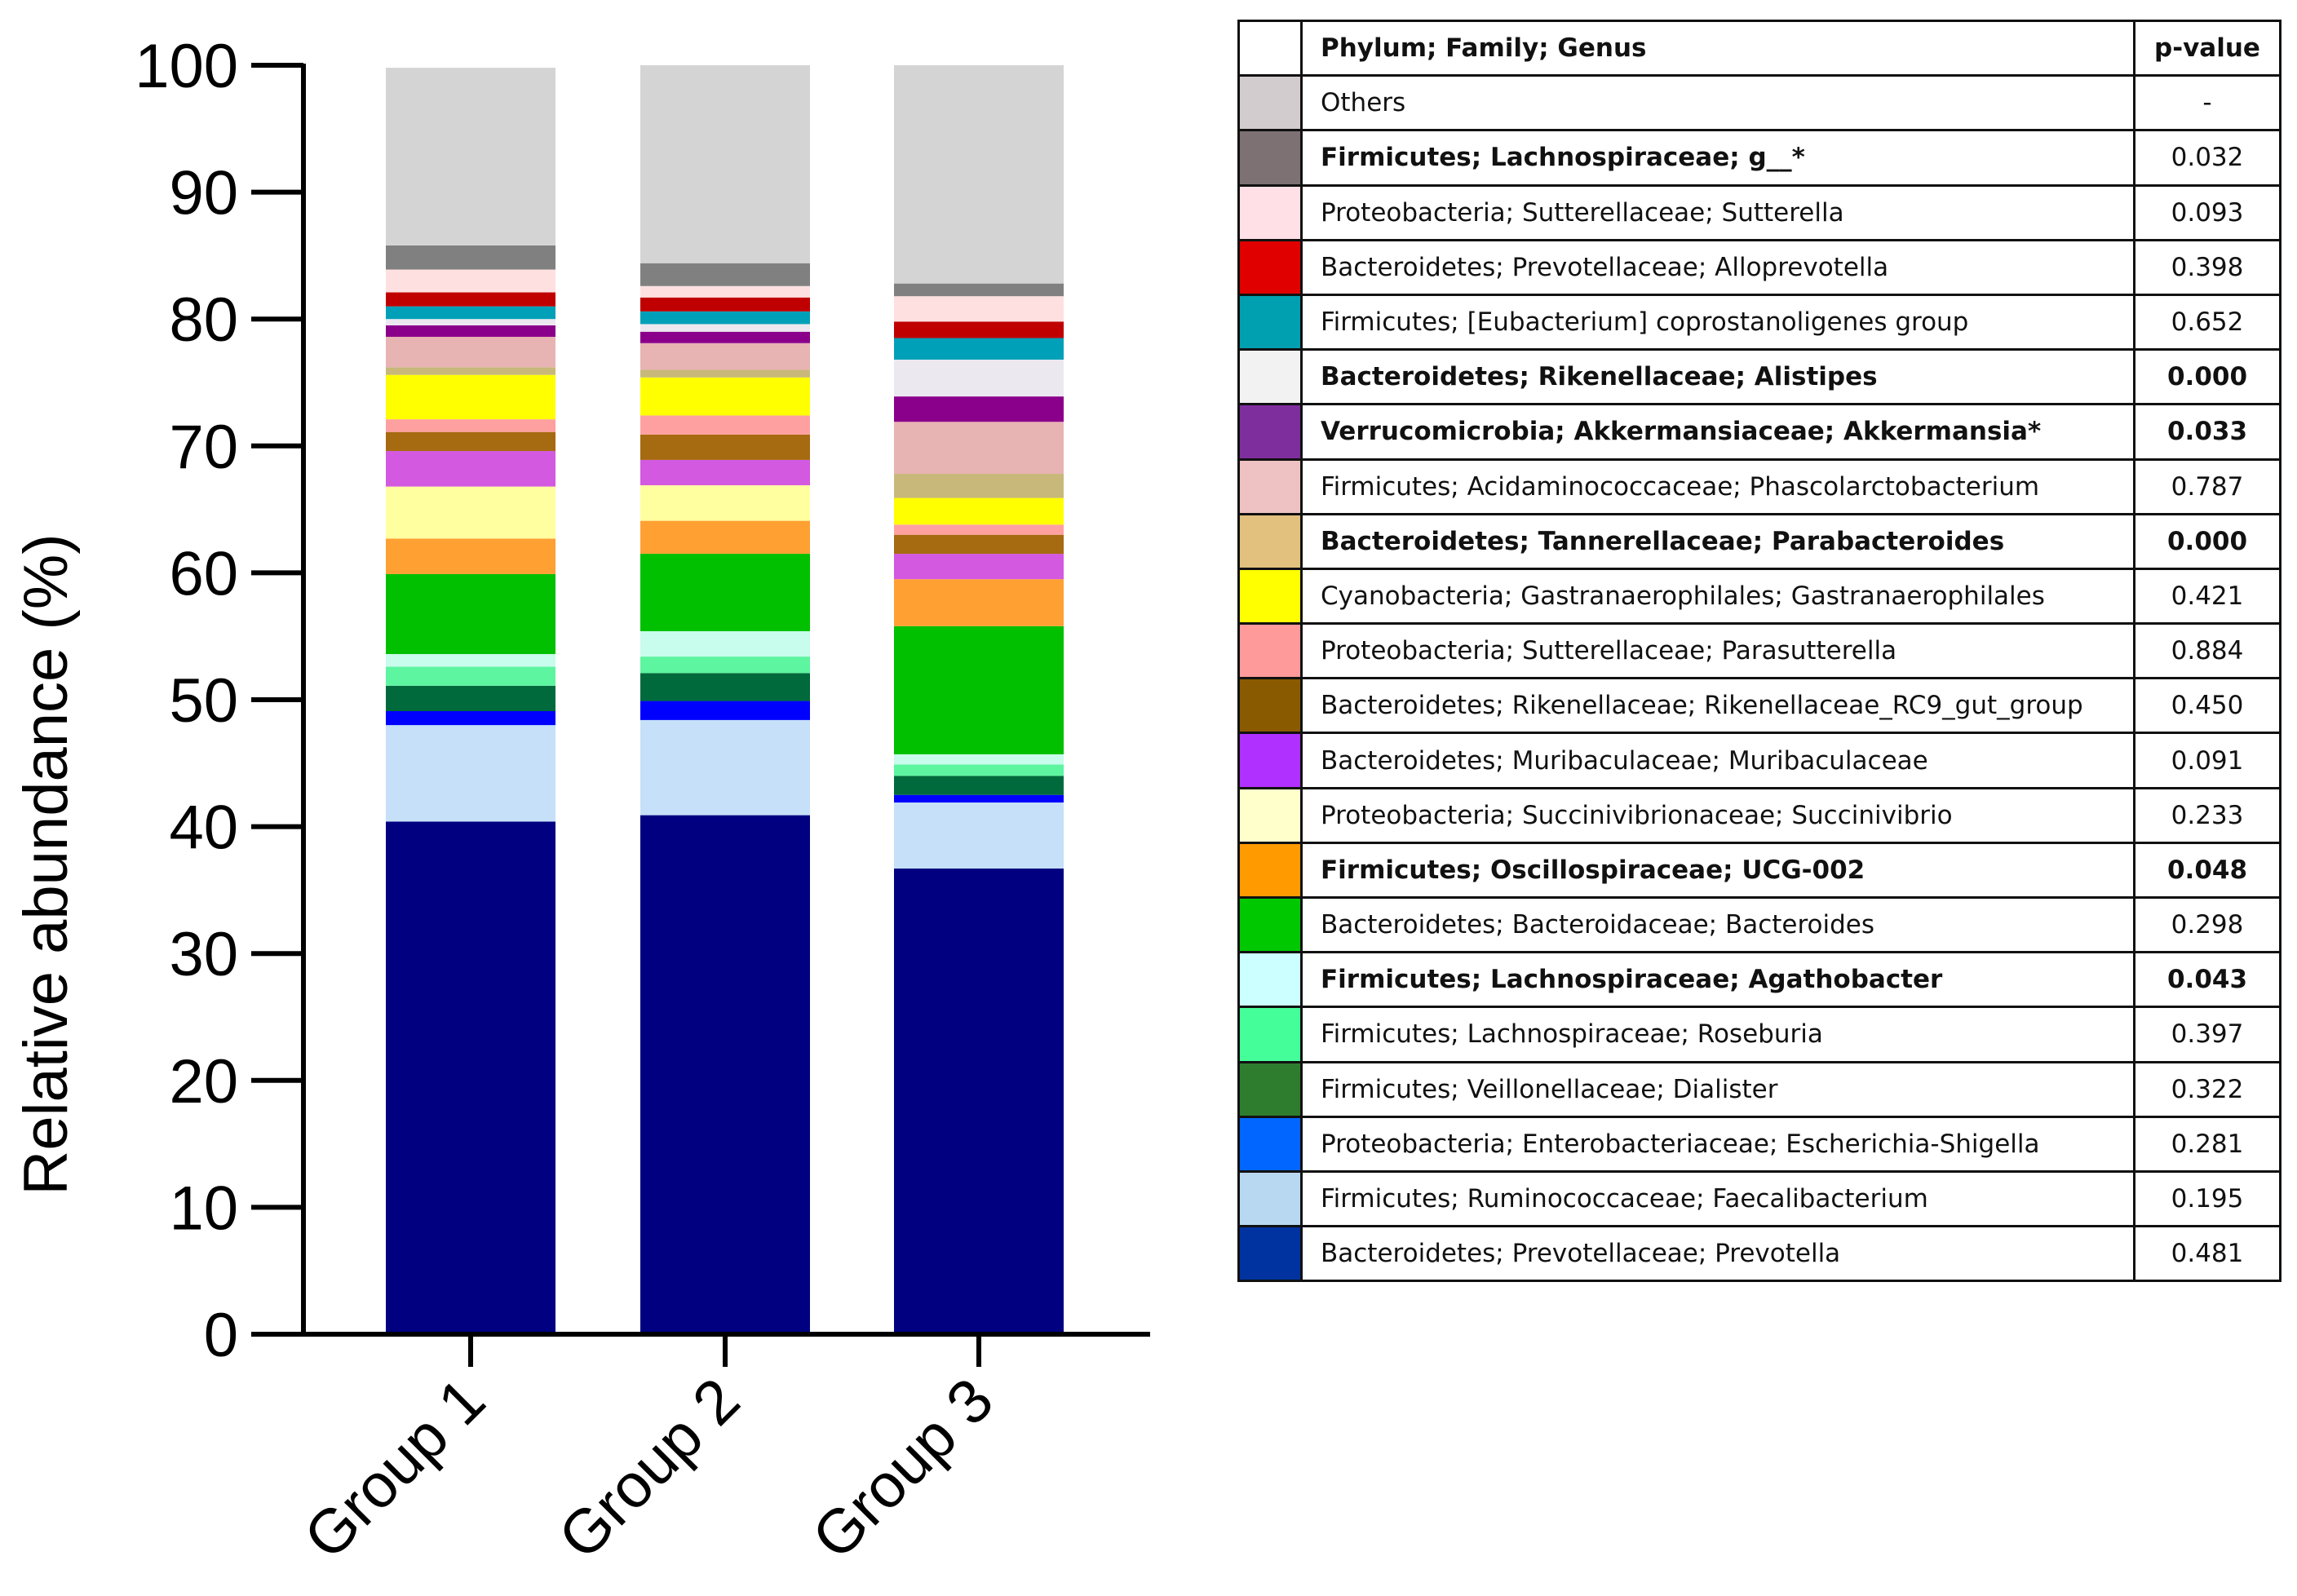 The image size is (2297, 1596). I want to click on legend-header-pvalue: p-value, so click(2207, 48).